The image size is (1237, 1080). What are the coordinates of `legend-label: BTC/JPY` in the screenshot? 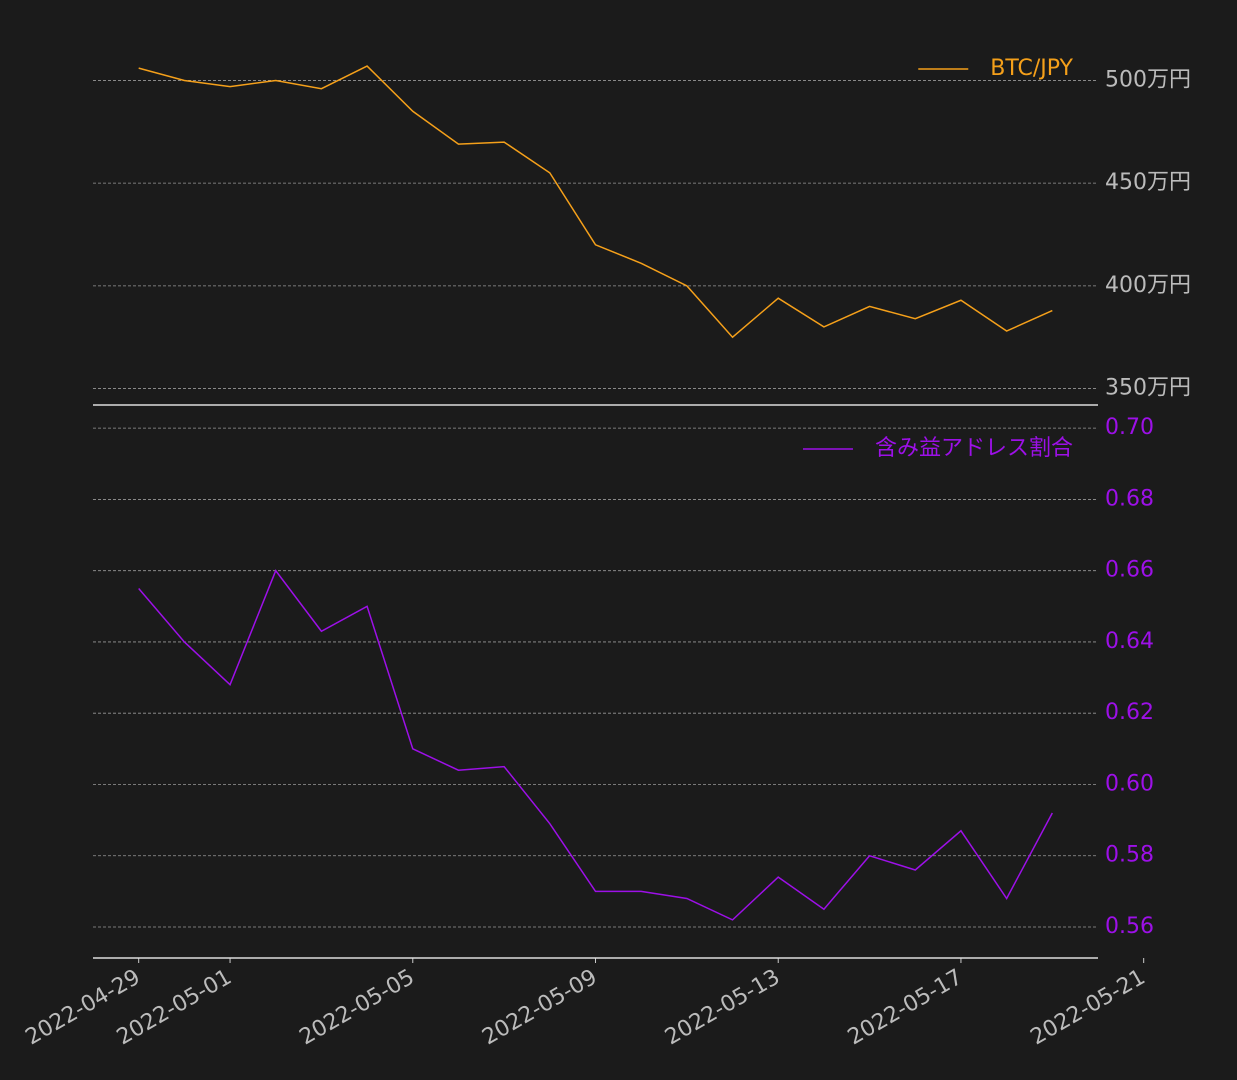 It's located at (1031, 68).